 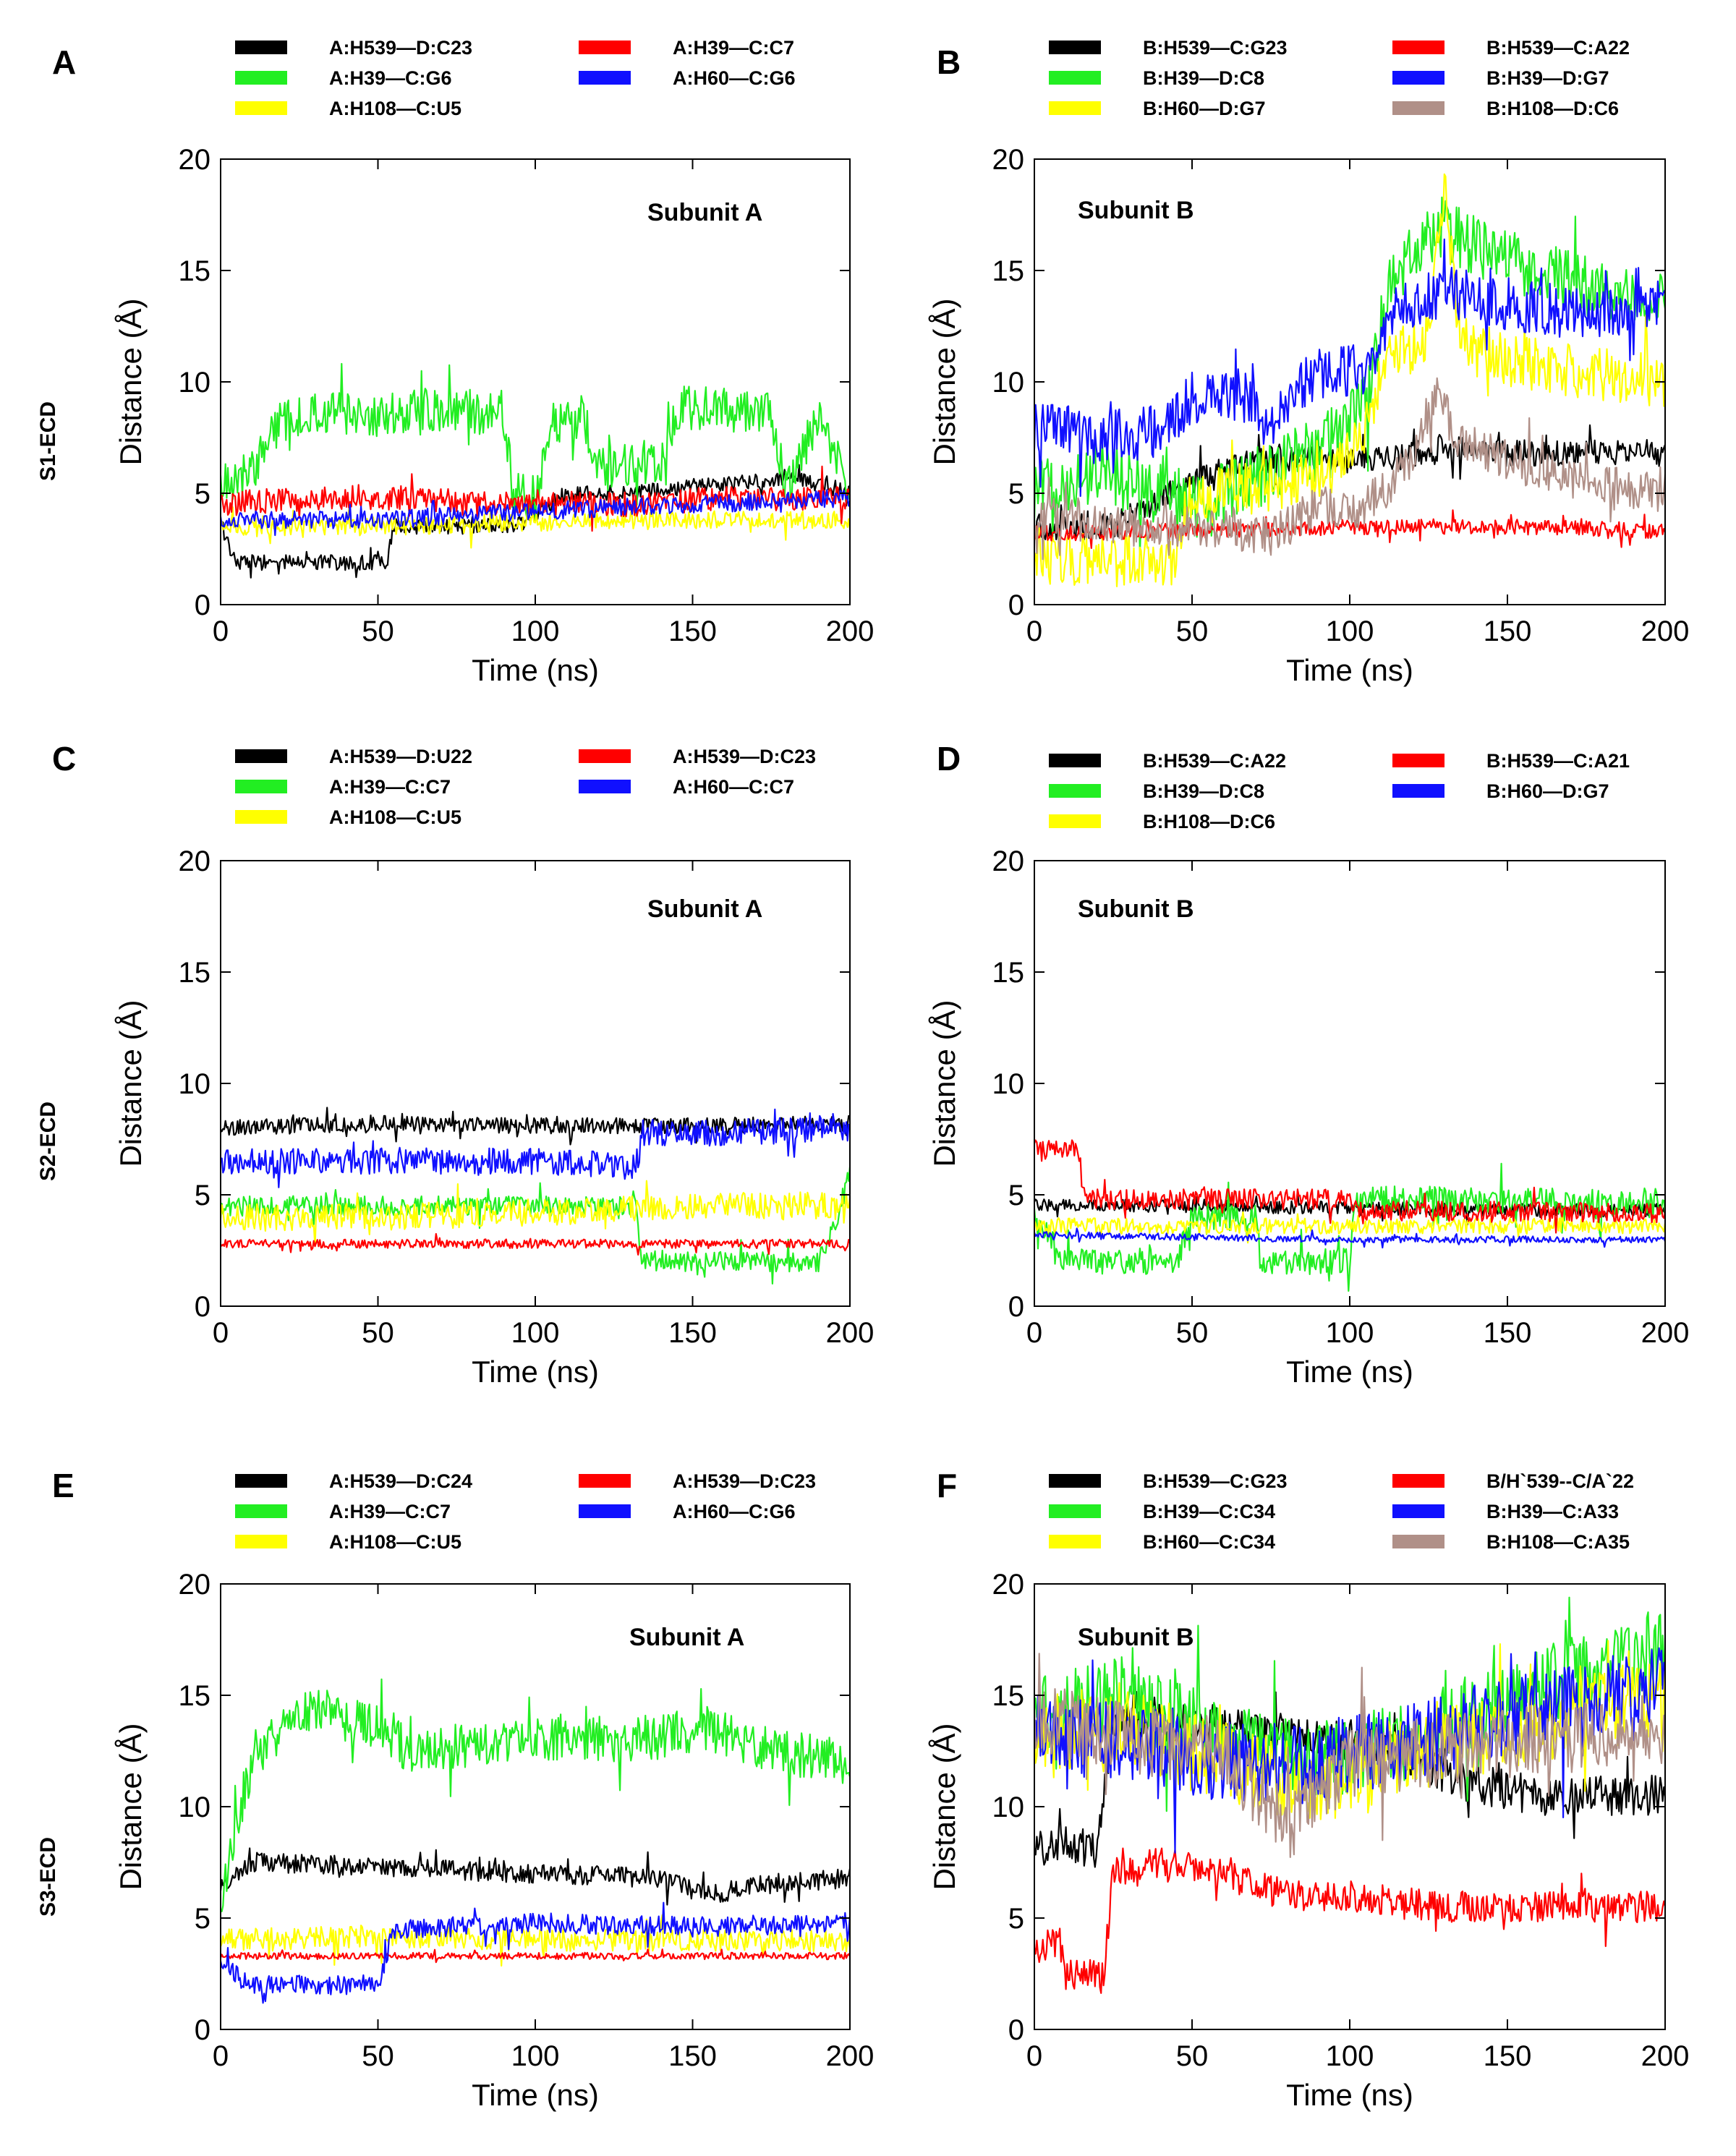 What do you see at coordinates (1666, 1333) in the screenshot?
I see `x-tick-label-d-200: 200` at bounding box center [1666, 1333].